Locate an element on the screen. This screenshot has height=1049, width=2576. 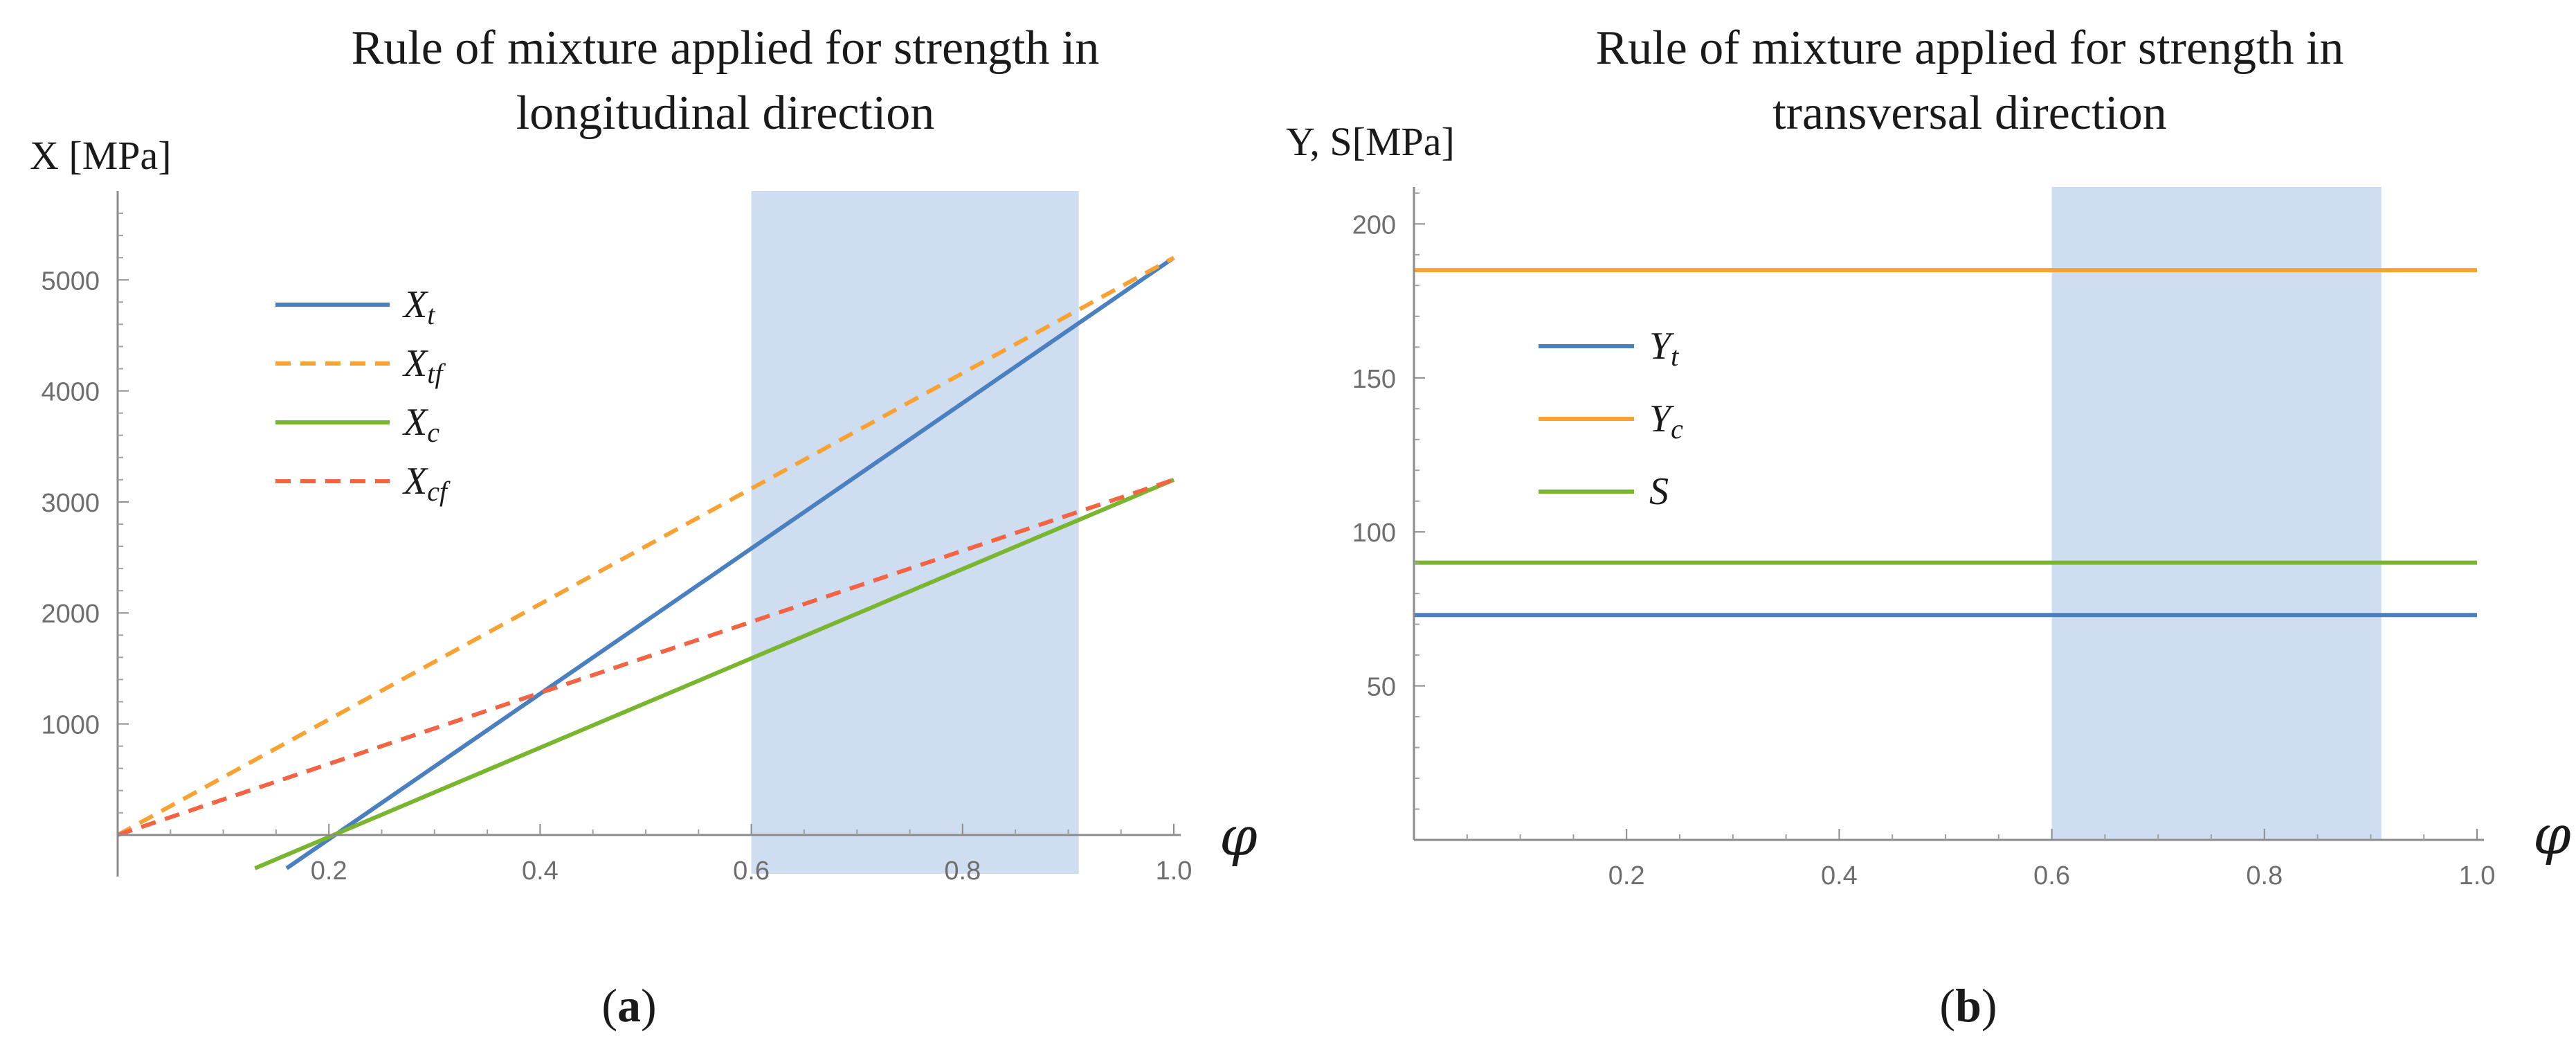
chart-a-caption: (a) is located at coordinates (628, 1005).